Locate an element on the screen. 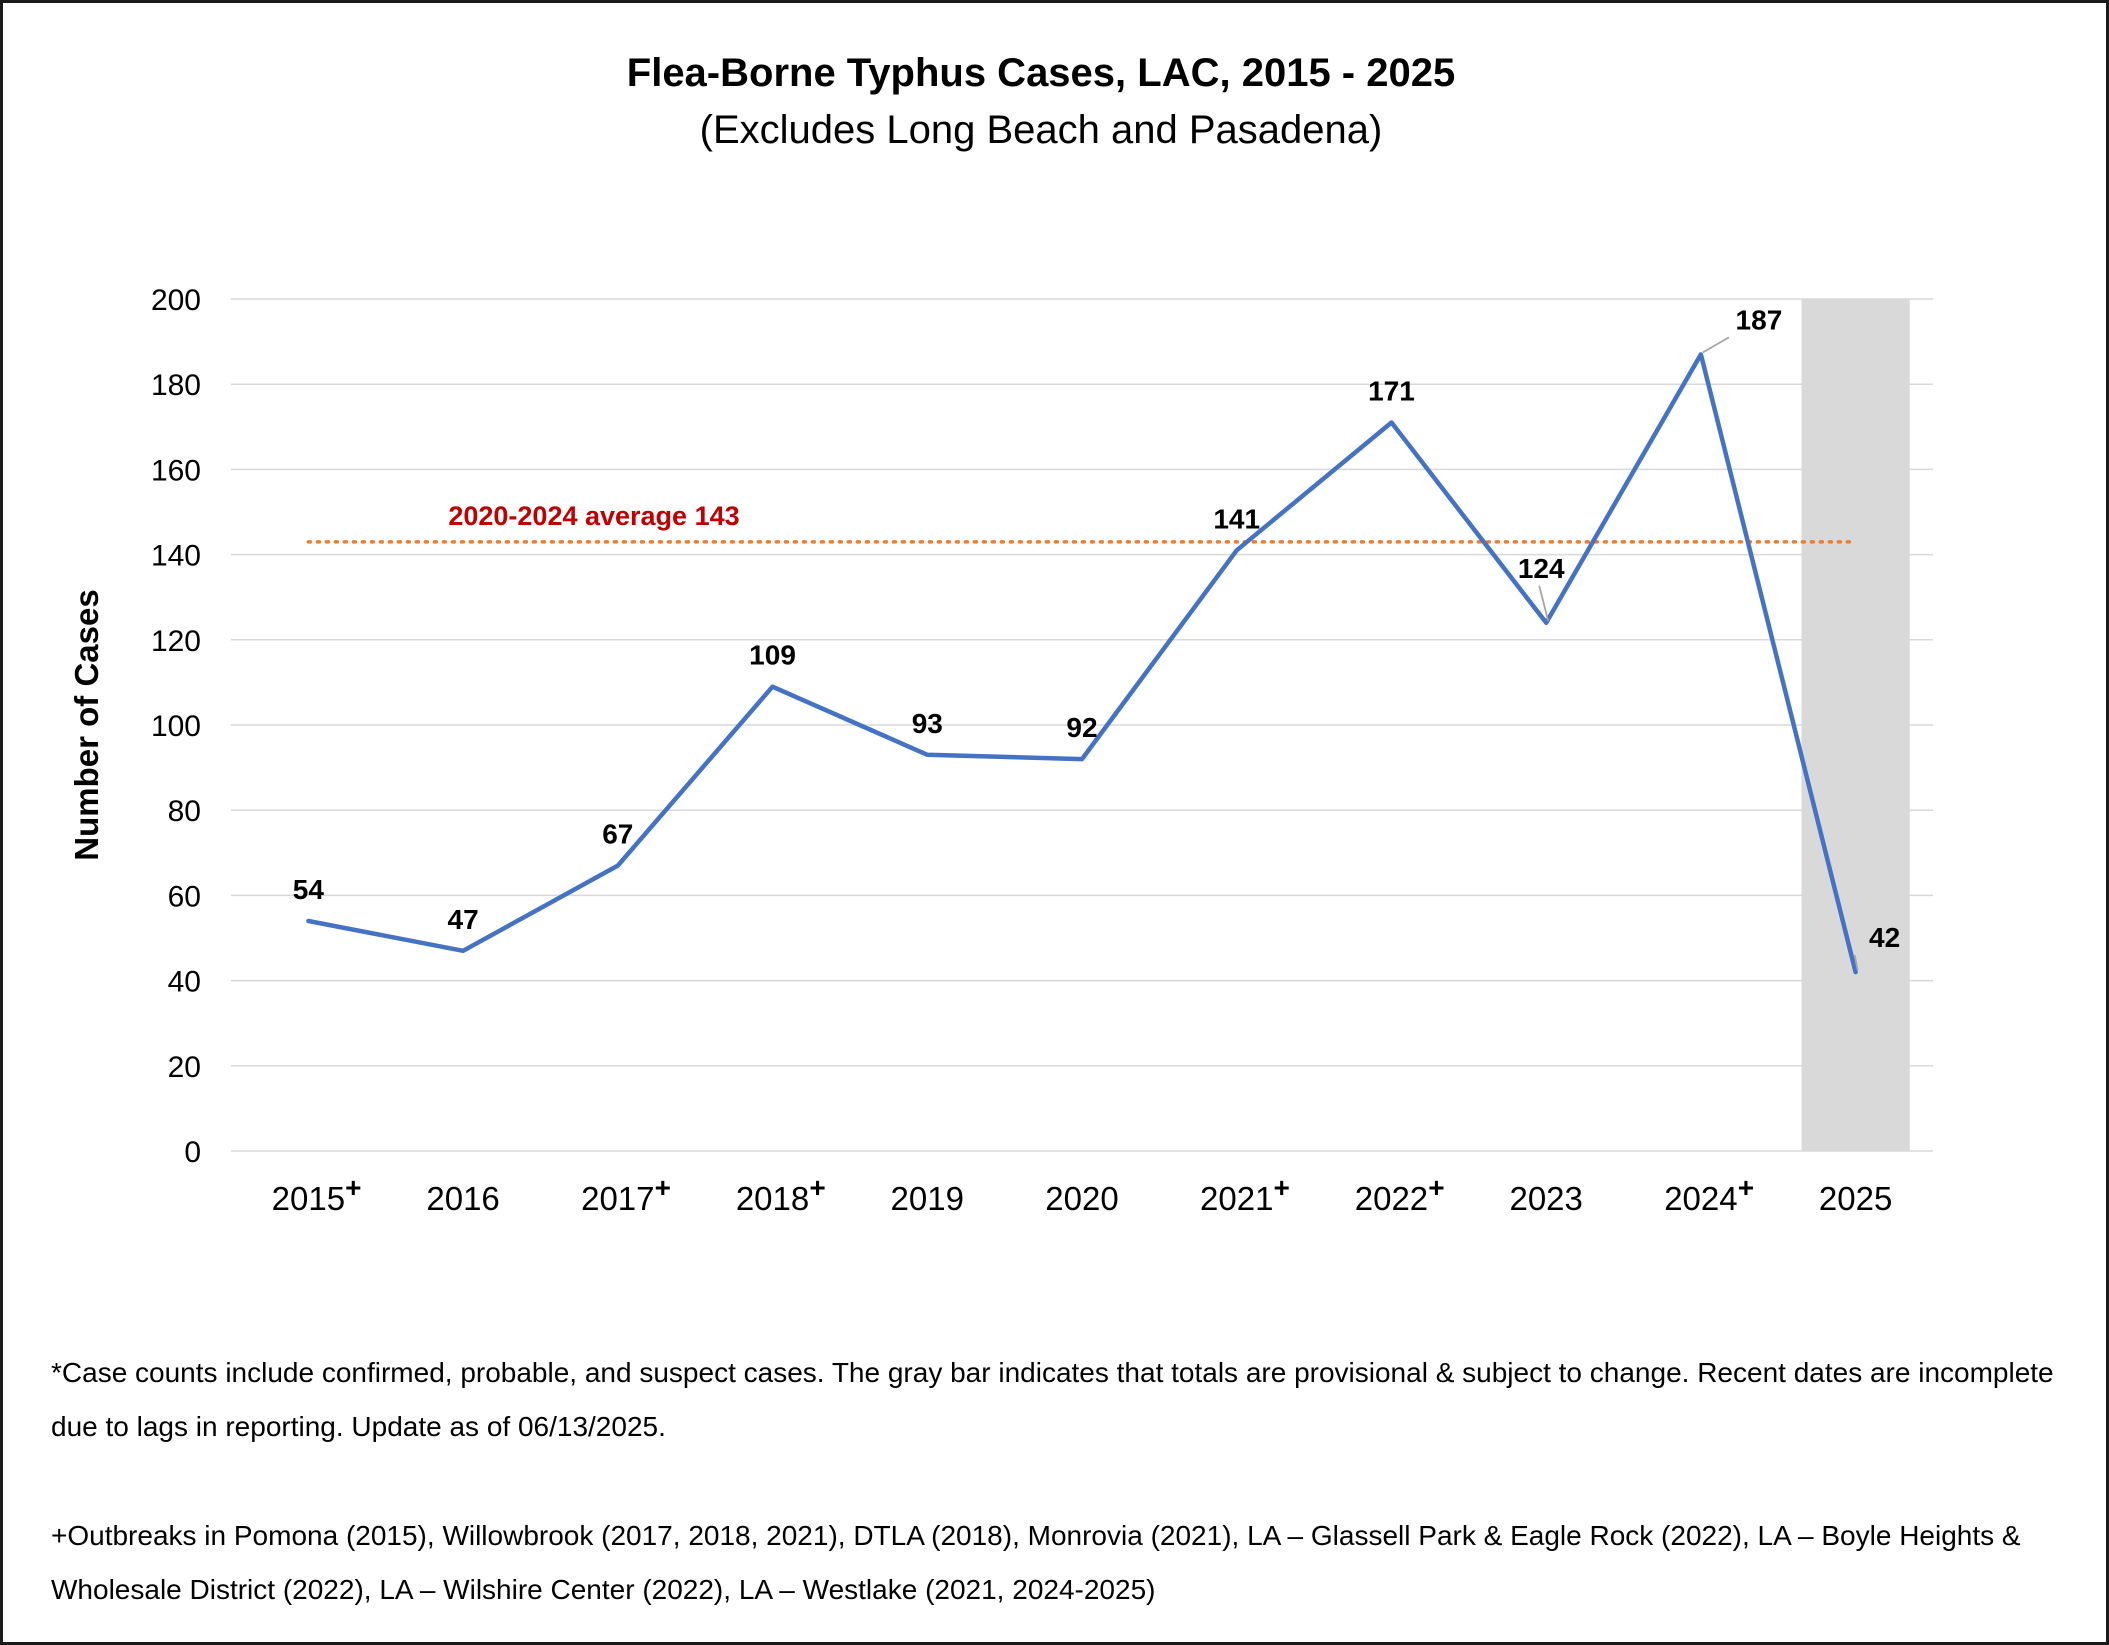 The image size is (2109, 1645). y-tick-label: 200 is located at coordinates (176, 300).